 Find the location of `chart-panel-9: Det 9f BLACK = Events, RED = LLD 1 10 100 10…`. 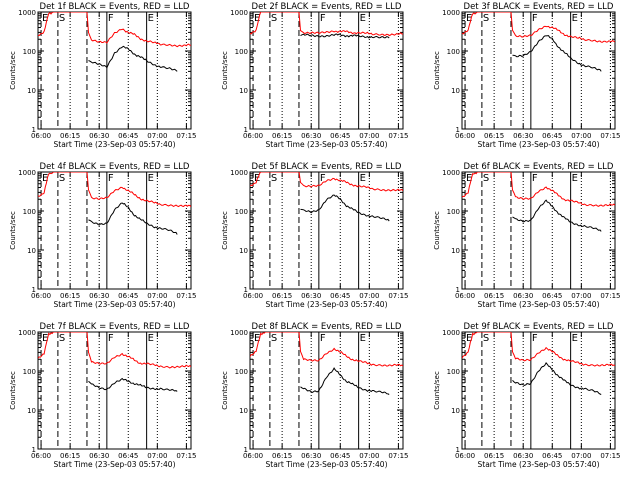

chart-panel-9: Det 9f BLACK = Events, RED = LLD 1 10 100 10… is located at coordinates (527, 395).